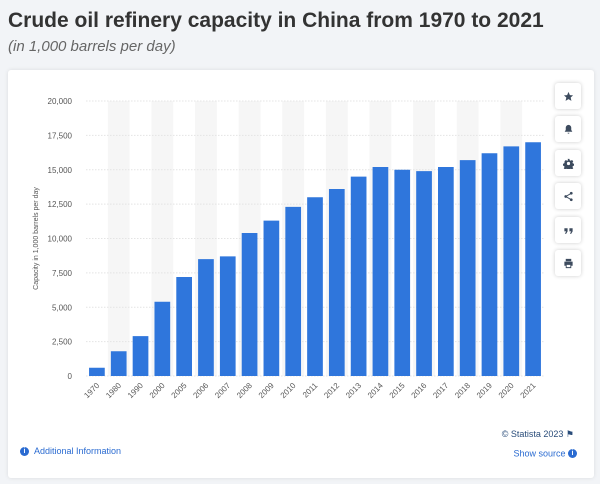 This screenshot has width=600, height=484. Describe the element at coordinates (91, 390) in the screenshot. I see `x-tick-label: 1970` at that location.